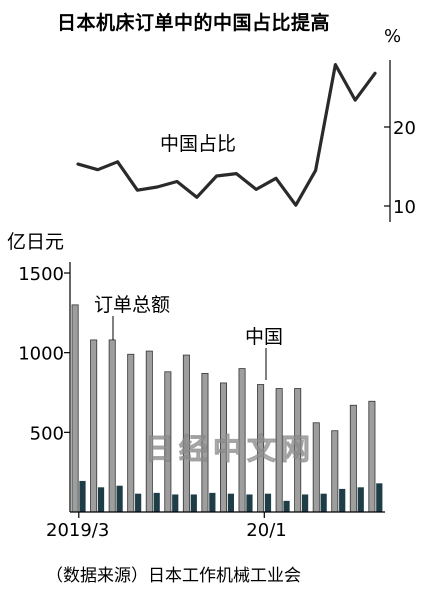 The image size is (430, 597). Describe the element at coordinates (230, 449) in the screenshot. I see `watermark: 日经中文网` at that location.